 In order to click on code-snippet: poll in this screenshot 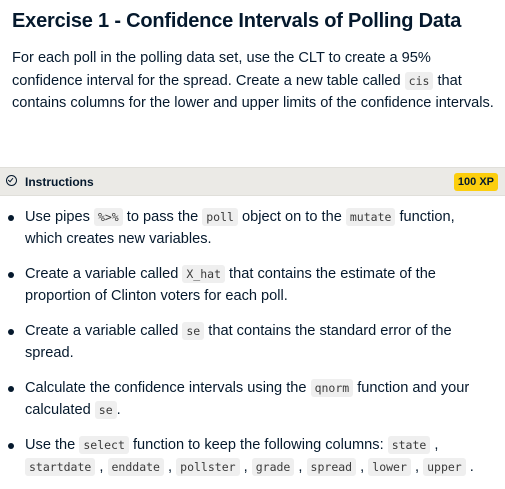, I will do `click(220, 217)`.